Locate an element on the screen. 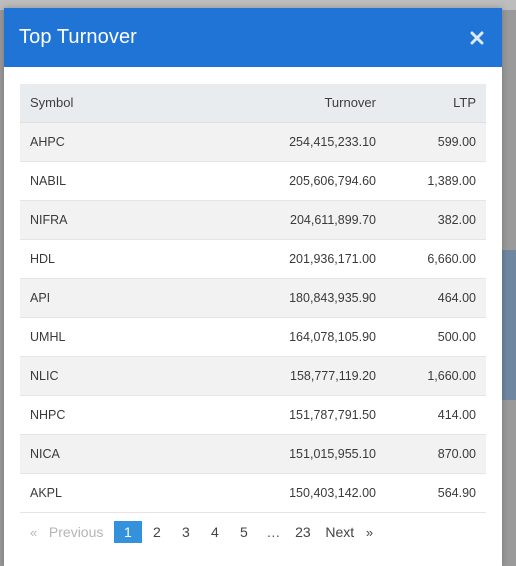  cell-symbol: NICA is located at coordinates (45, 453).